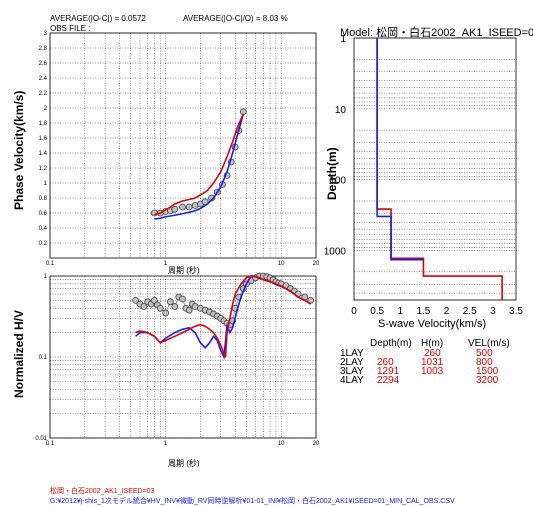  I want to click on y-tick-label: 1000, so click(335, 251).